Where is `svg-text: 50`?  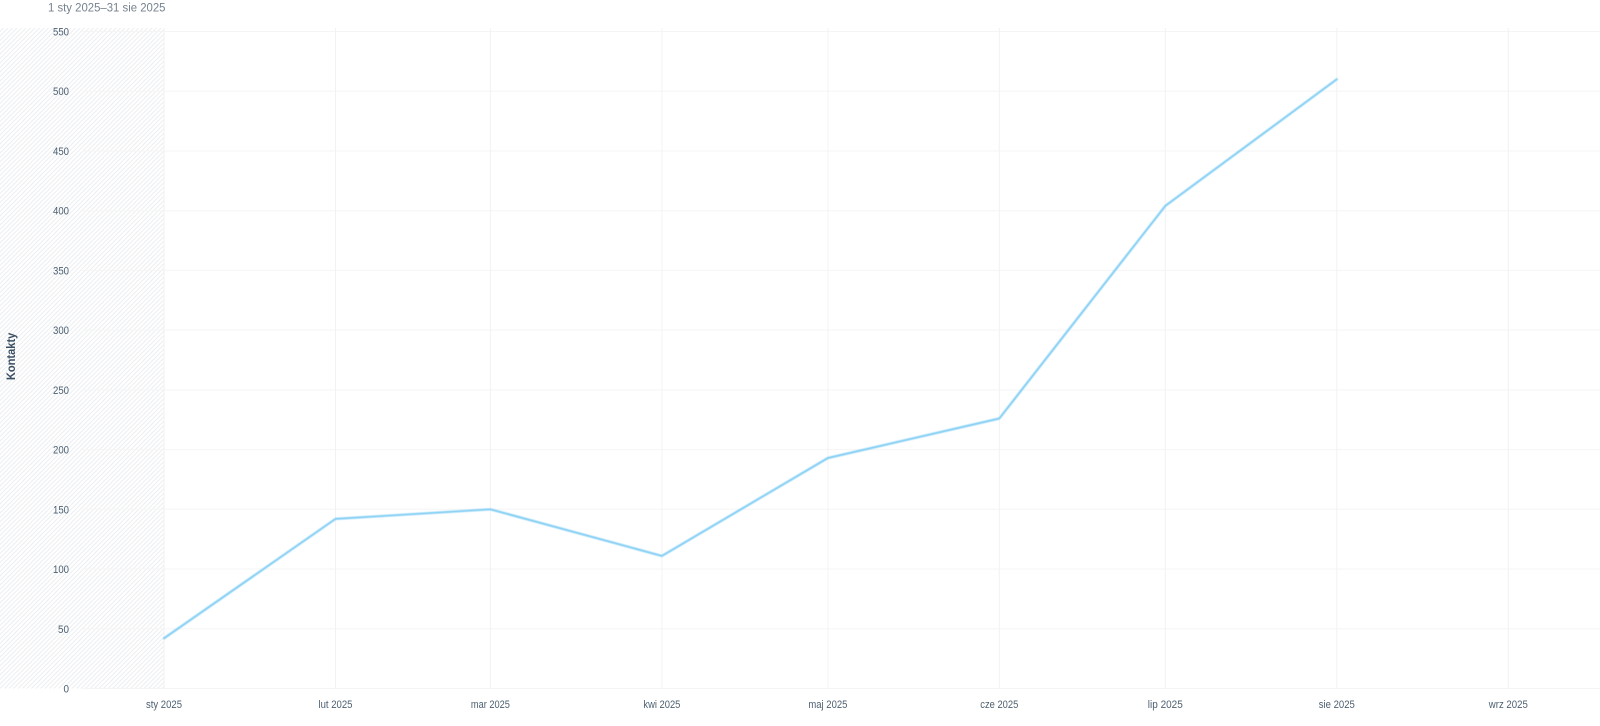 svg-text: 50 is located at coordinates (63, 630).